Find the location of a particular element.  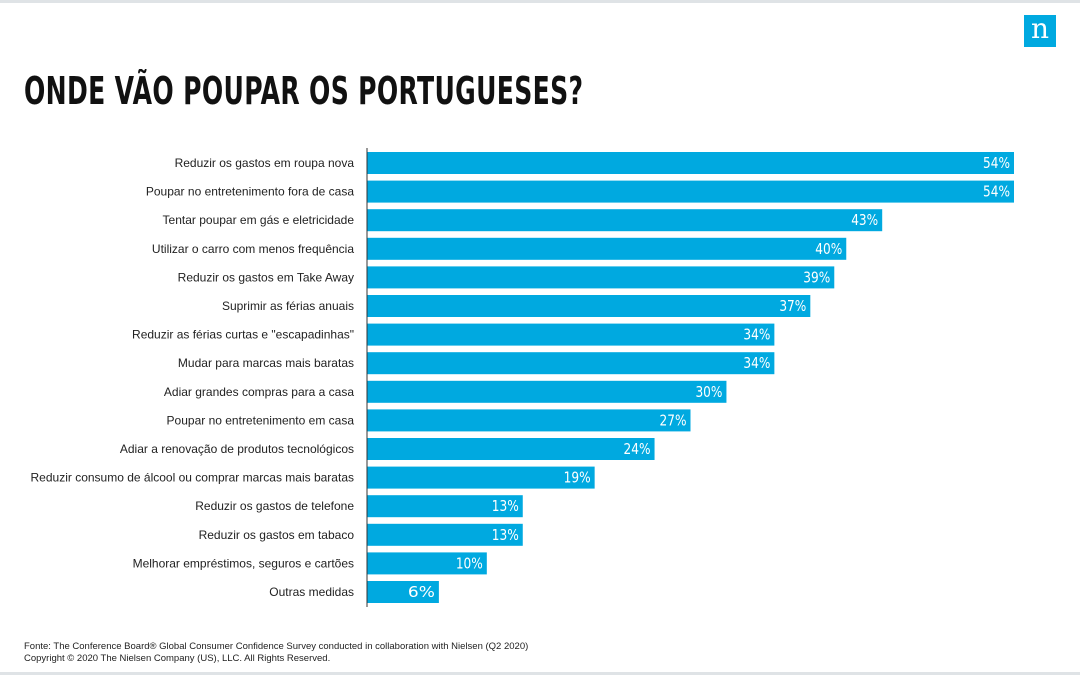

bar-row: Suprimir as férias anuais 37% is located at coordinates (516, 306).